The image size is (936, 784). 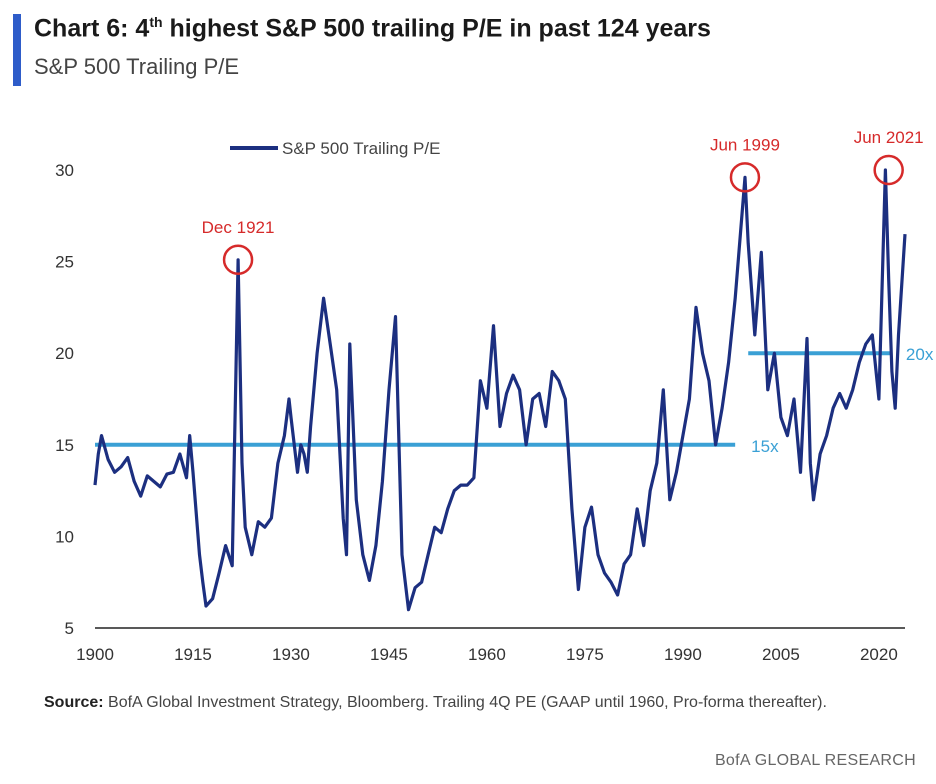 What do you see at coordinates (487, 654) in the screenshot?
I see `x-tick-label: 1960` at bounding box center [487, 654].